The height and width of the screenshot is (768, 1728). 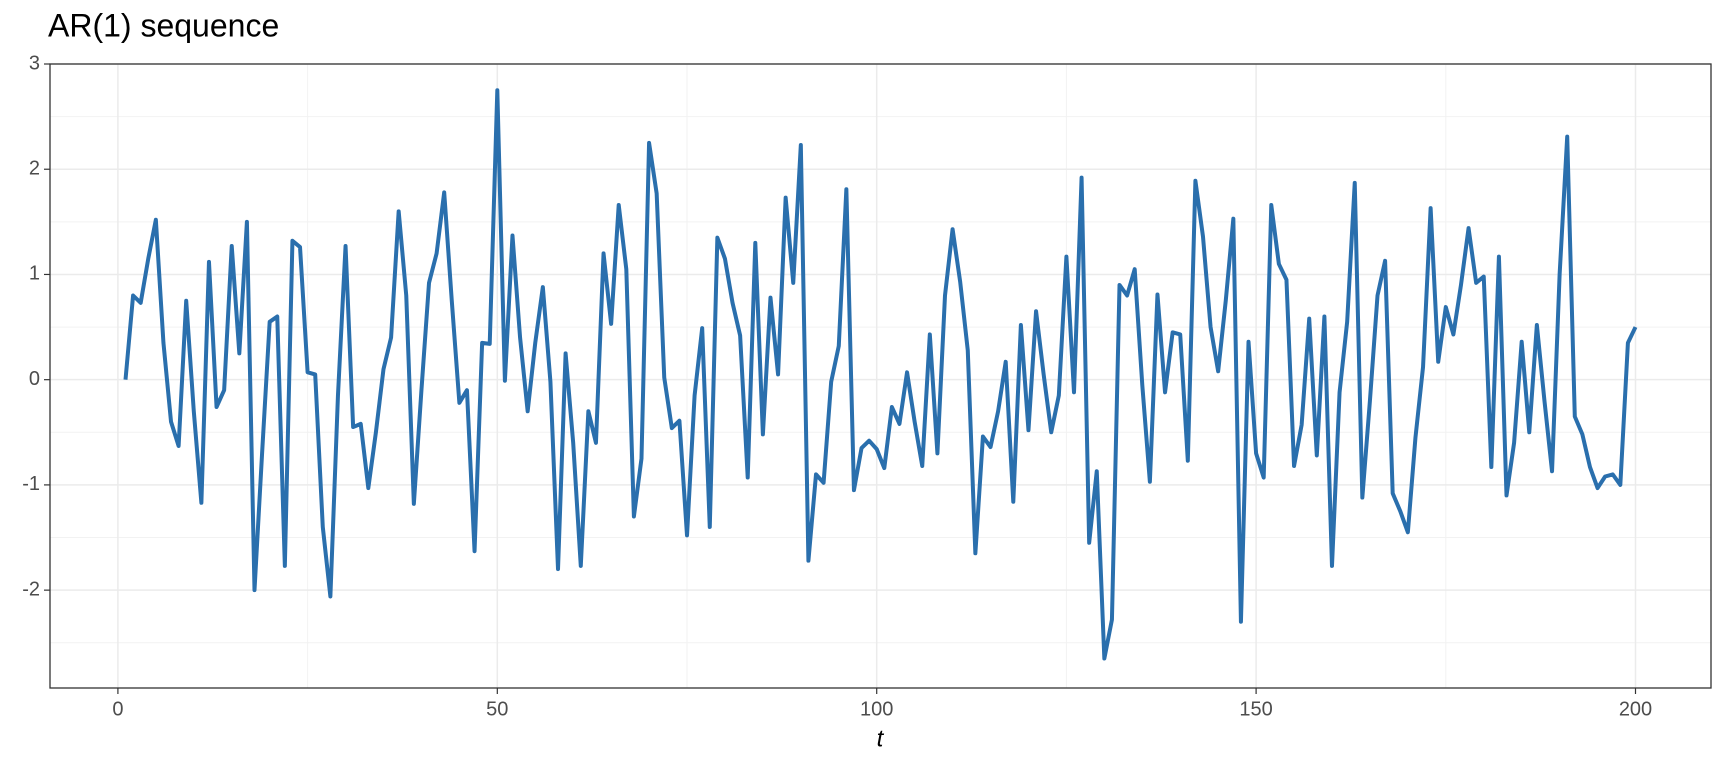 I want to click on y-tick-label: 0, so click(x=34, y=379).